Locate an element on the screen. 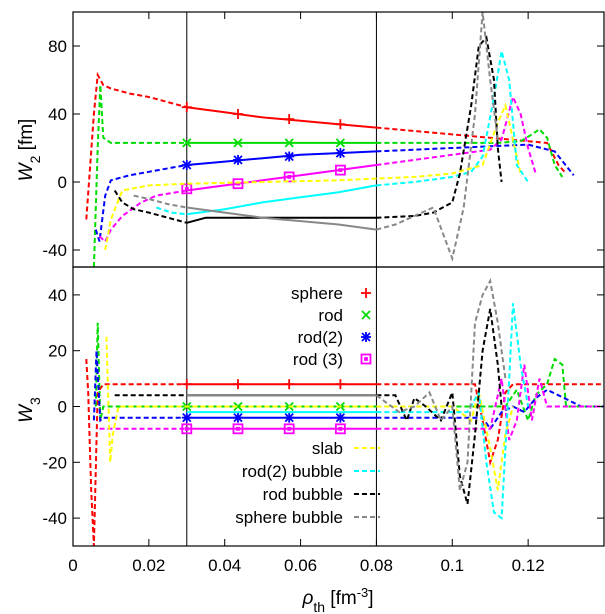  bottom-series-sphere-dashed-right is located at coordinates (490, 425).